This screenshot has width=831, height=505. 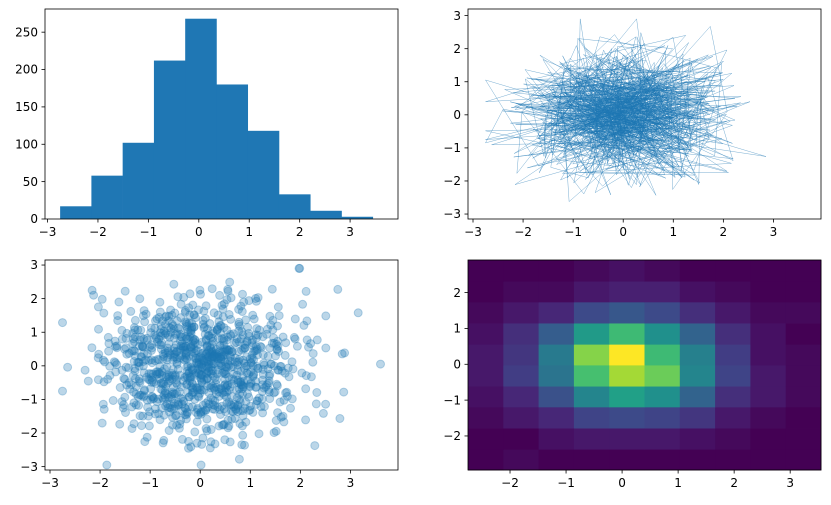 I want to click on x-tick-label: 1, so click(x=673, y=232).